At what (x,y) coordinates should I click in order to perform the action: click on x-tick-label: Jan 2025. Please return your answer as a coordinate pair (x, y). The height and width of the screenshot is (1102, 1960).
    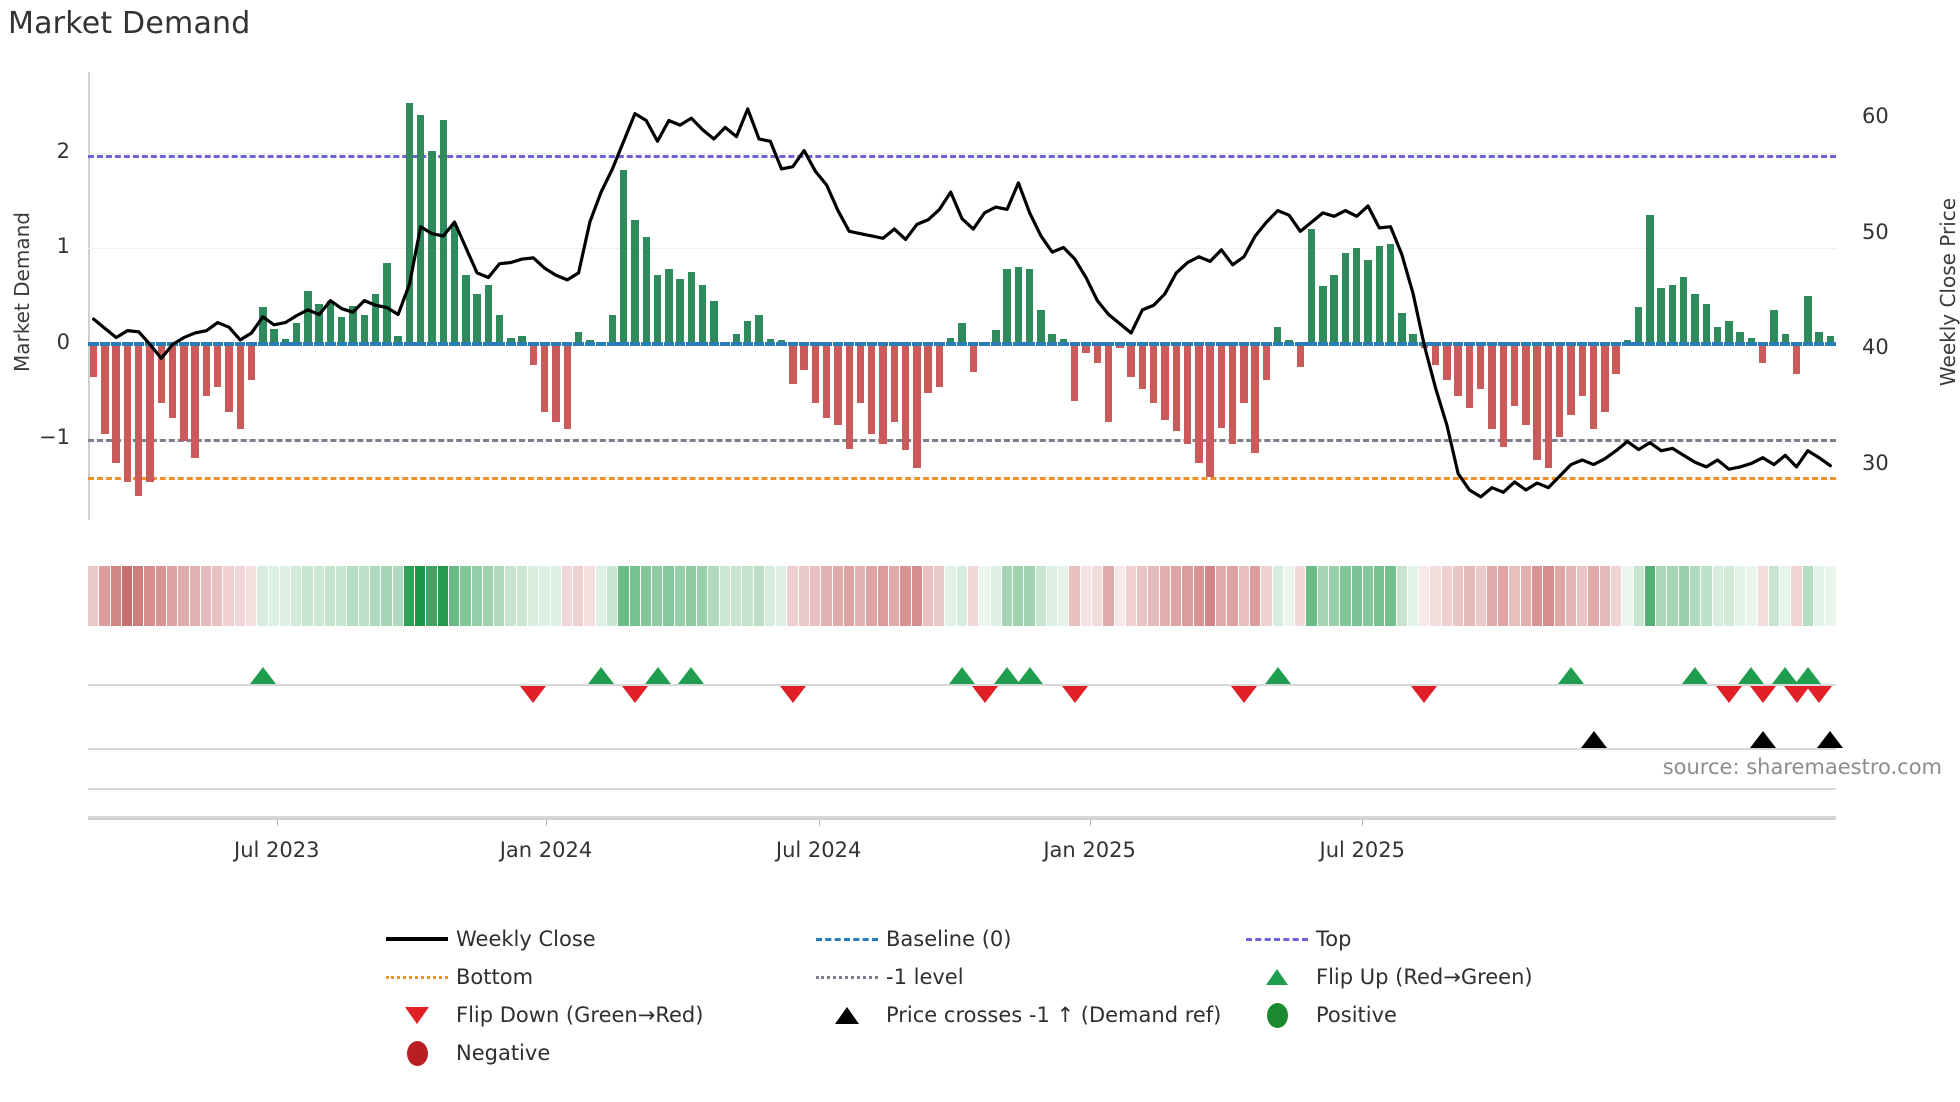
    Looking at the image, I should click on (1089, 850).